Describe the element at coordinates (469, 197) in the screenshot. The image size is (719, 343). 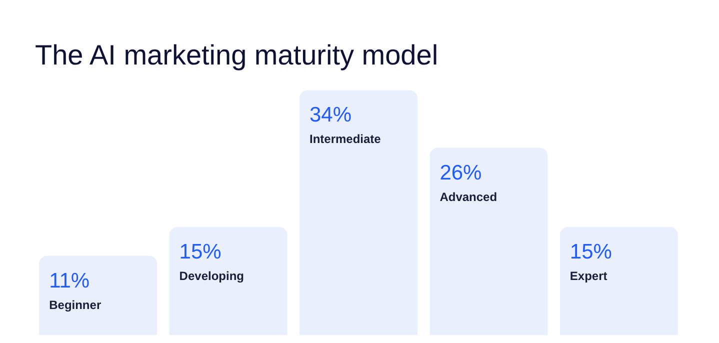
I see `x-tick-label: Advanced` at that location.